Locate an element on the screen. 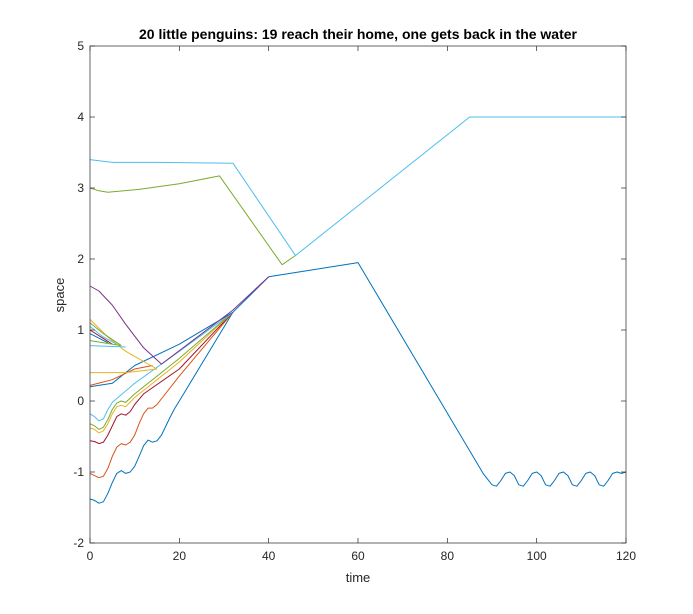 The height and width of the screenshot is (614, 693). y-tick-label: 1 is located at coordinates (80, 330).